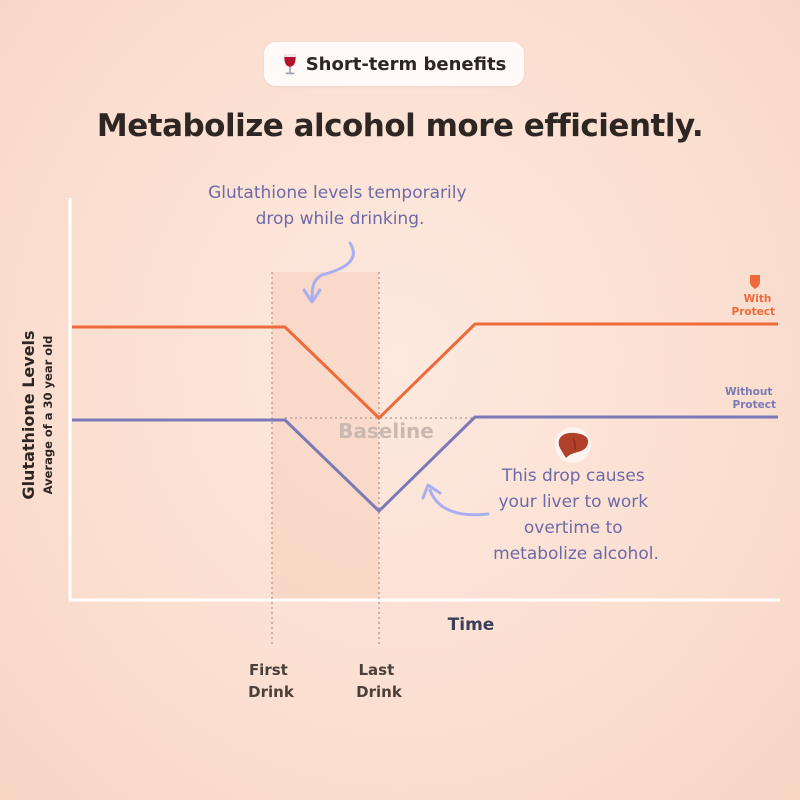 The image size is (800, 800). What do you see at coordinates (400, 126) in the screenshot?
I see `headline: Metabolize alcohol more efficiently.` at bounding box center [400, 126].